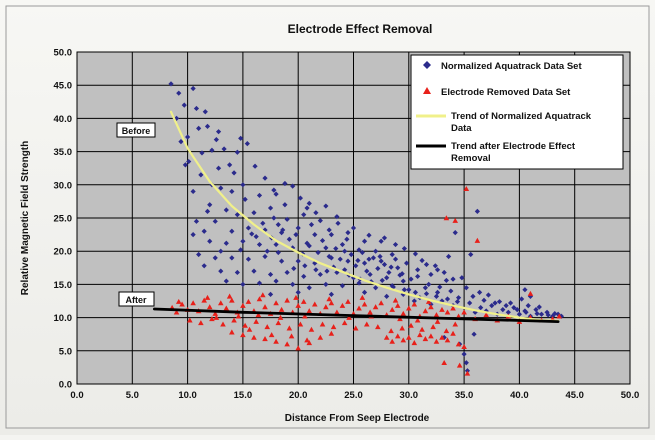 Image resolution: width=655 pixels, height=440 pixels. I want to click on y-tick-label: 45.0, so click(63, 86).